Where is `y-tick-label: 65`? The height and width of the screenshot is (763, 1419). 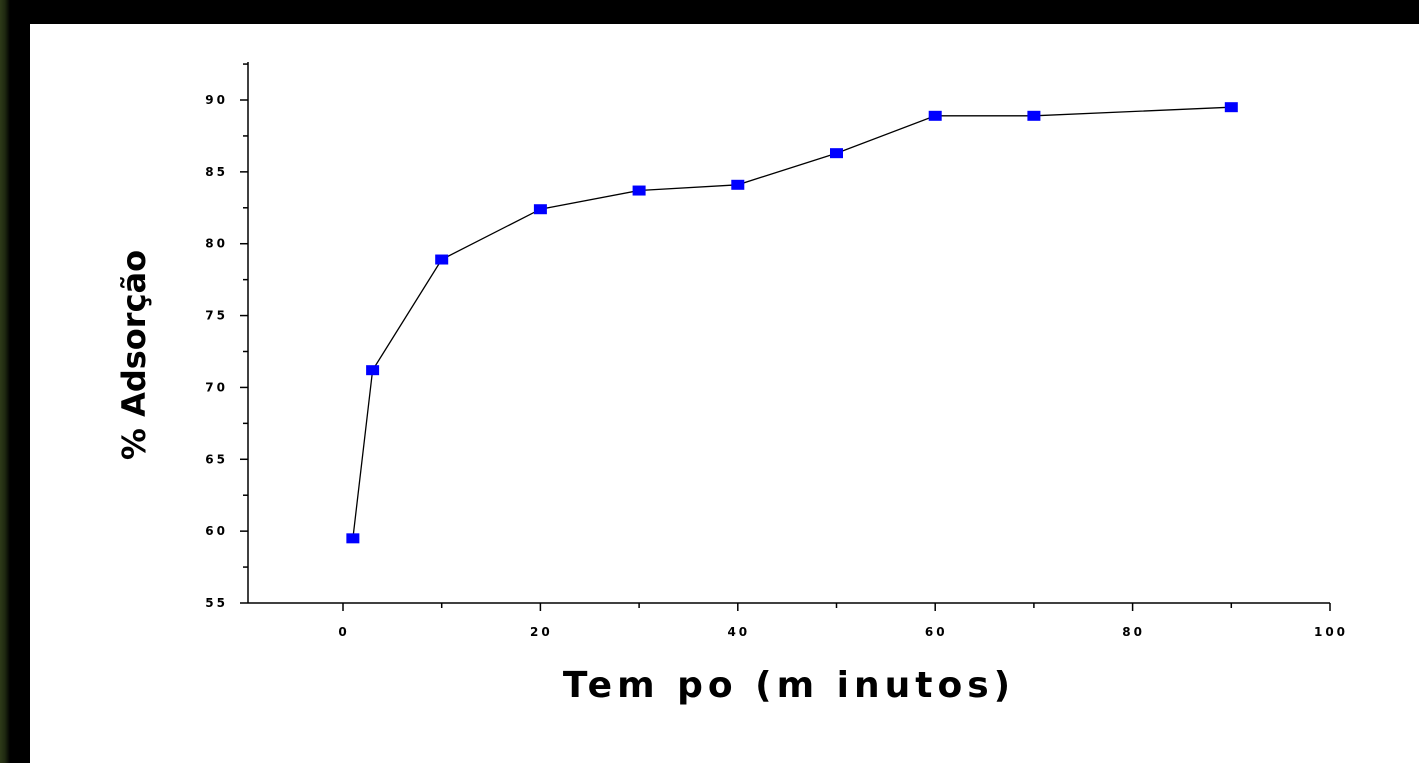 y-tick-label: 65 is located at coordinates (216, 459).